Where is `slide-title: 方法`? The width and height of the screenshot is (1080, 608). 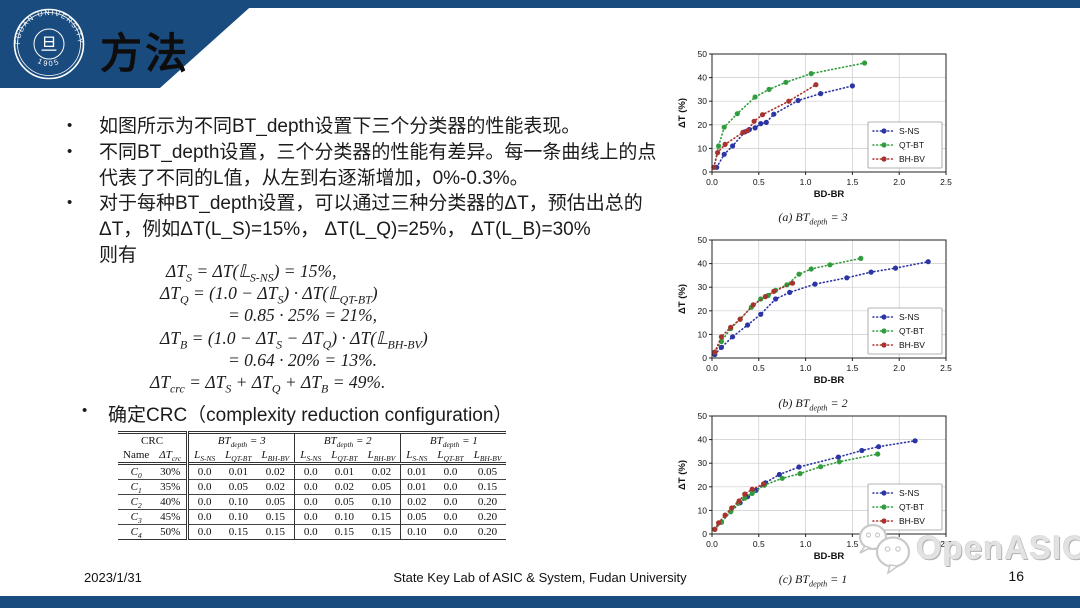 slide-title: 方法 is located at coordinates (145, 53).